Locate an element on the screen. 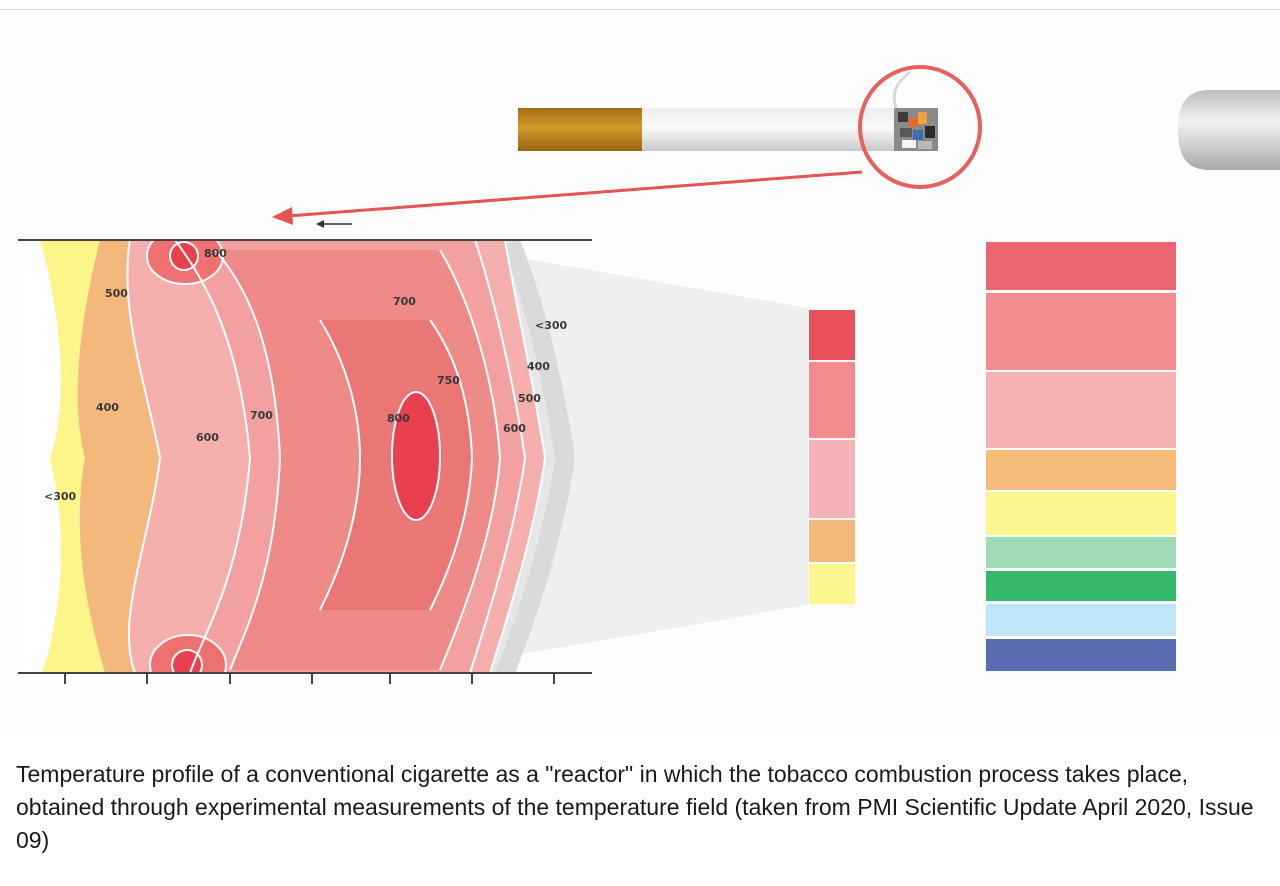 This screenshot has height=886, width=1280. label-left-400: 400 is located at coordinates (107, 407).